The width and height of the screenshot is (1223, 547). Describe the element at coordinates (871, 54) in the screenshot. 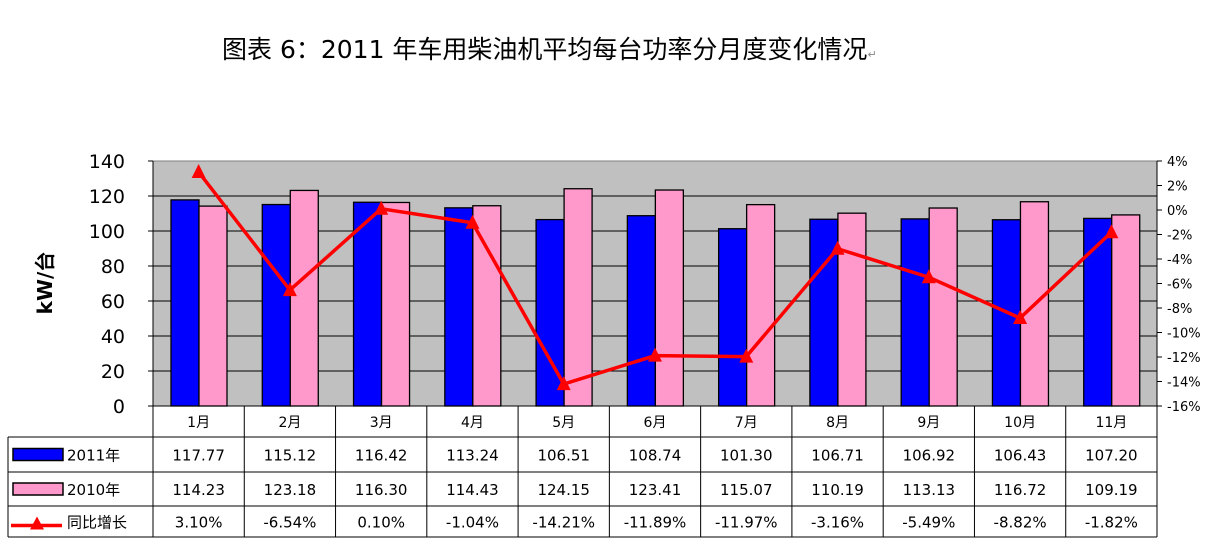

I see `return-mark: ↵` at that location.